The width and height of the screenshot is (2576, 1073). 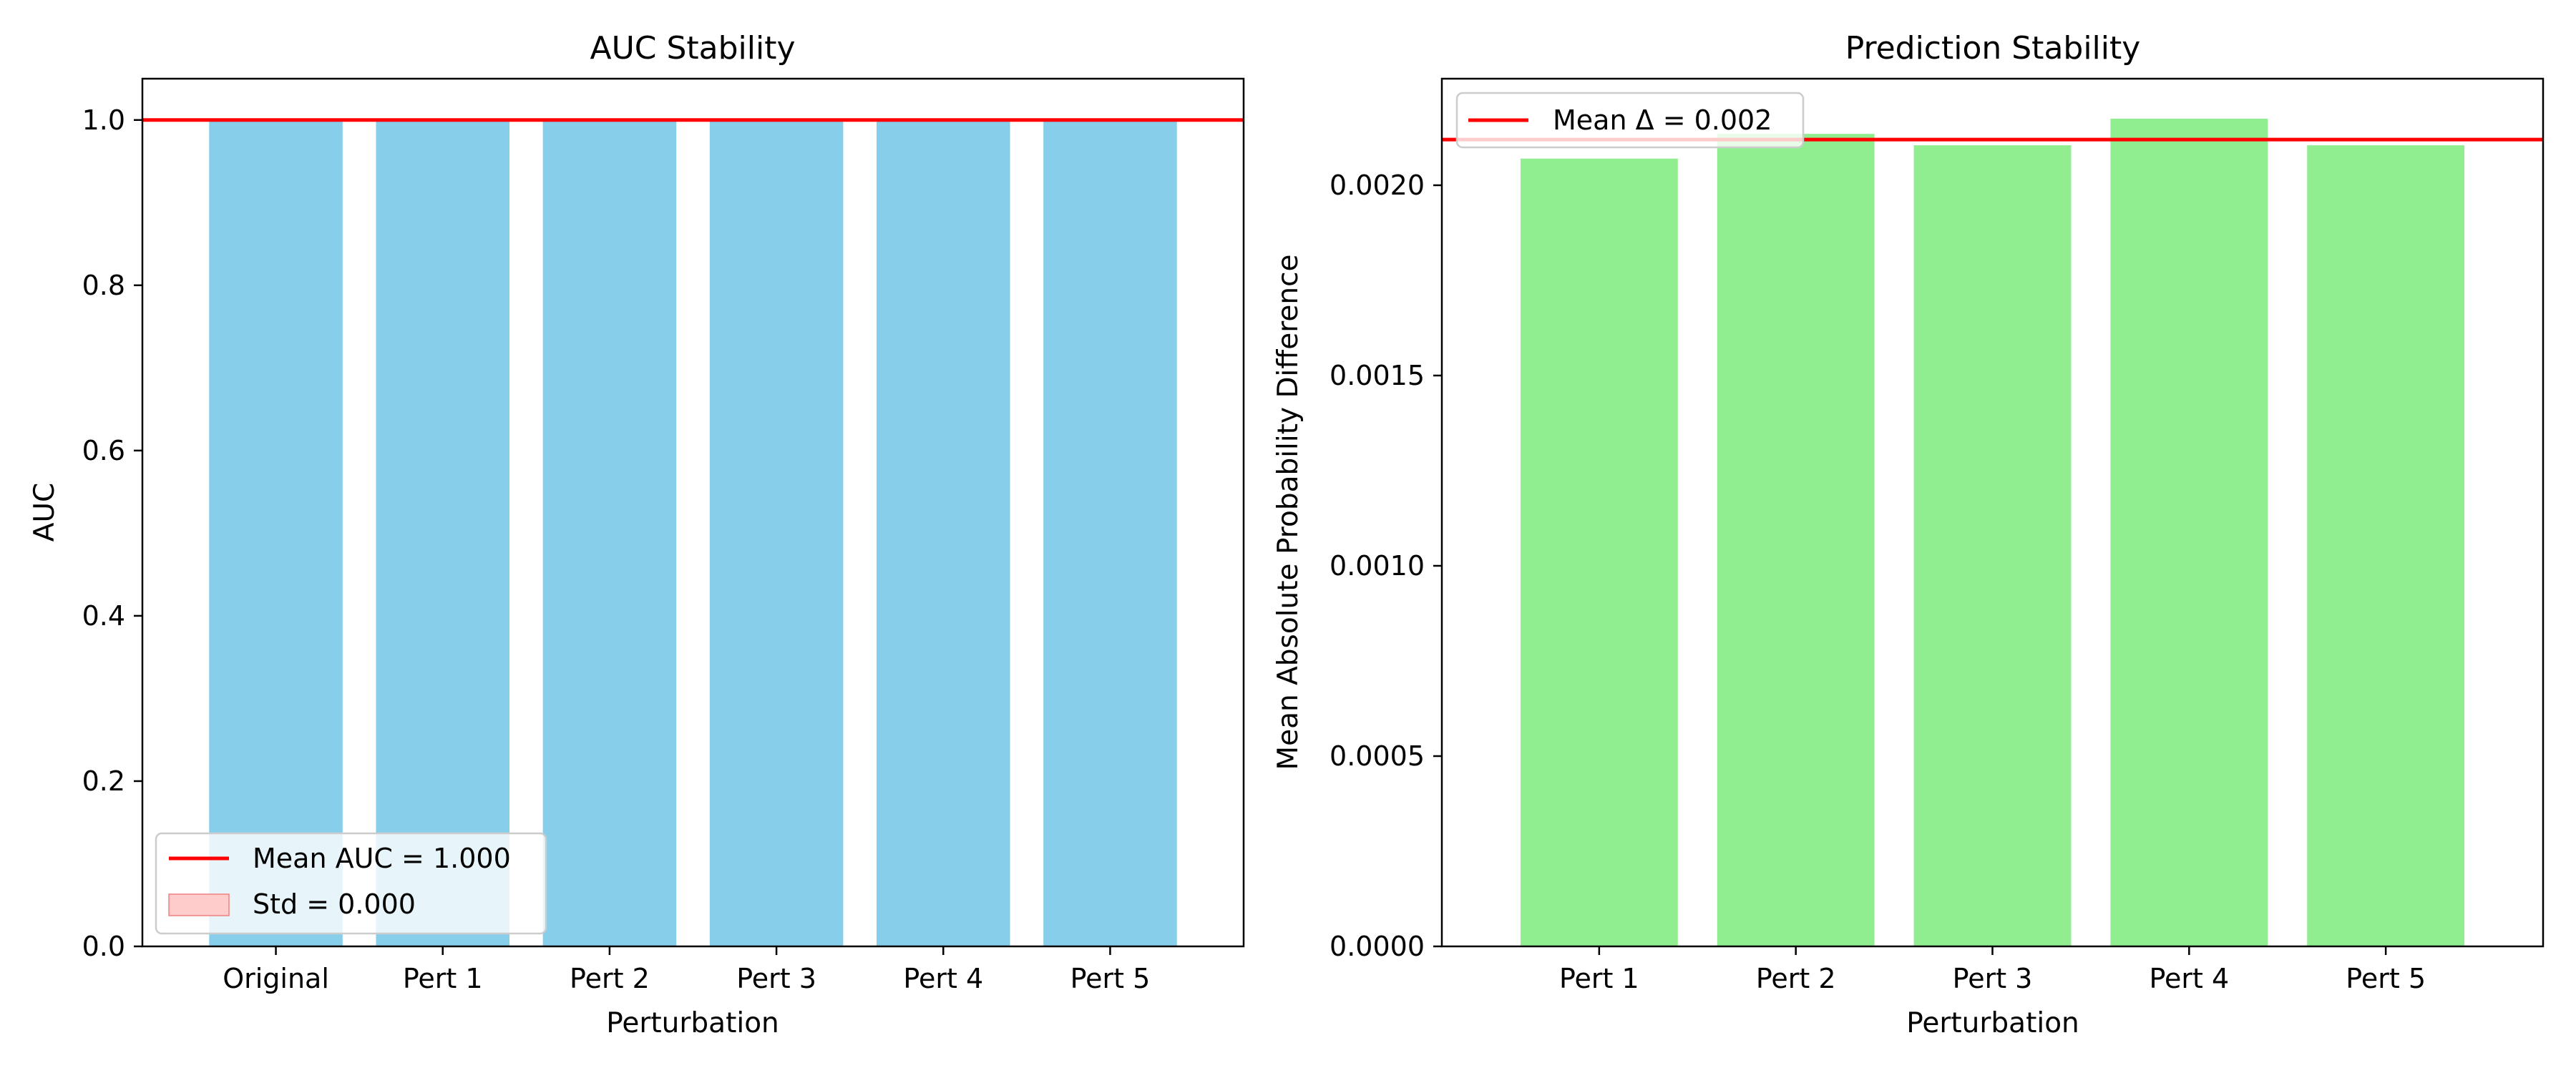 I want to click on y-axis-label: Mean Absolute Probability Difference, so click(x=1288, y=512).